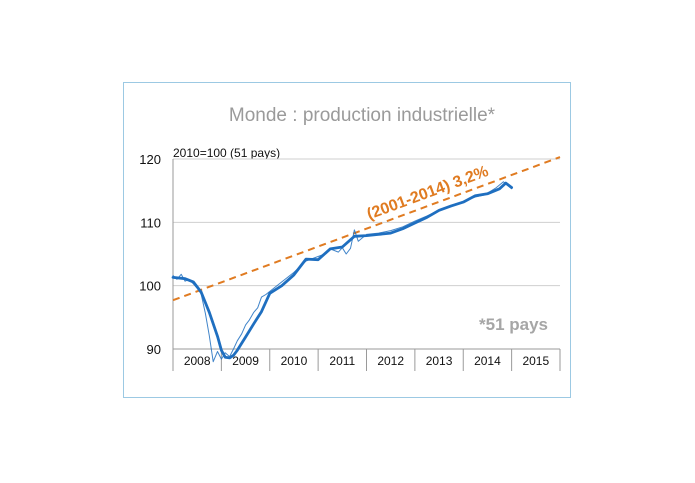 The height and width of the screenshot is (483, 695). Describe the element at coordinates (150, 286) in the screenshot. I see `y-tick-label-100: 100` at that location.